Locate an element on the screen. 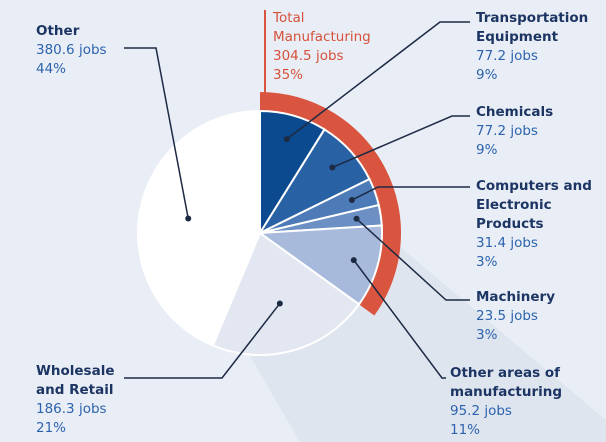 This screenshot has width=606, height=442. label-value: 380.6 jobs is located at coordinates (71, 50).